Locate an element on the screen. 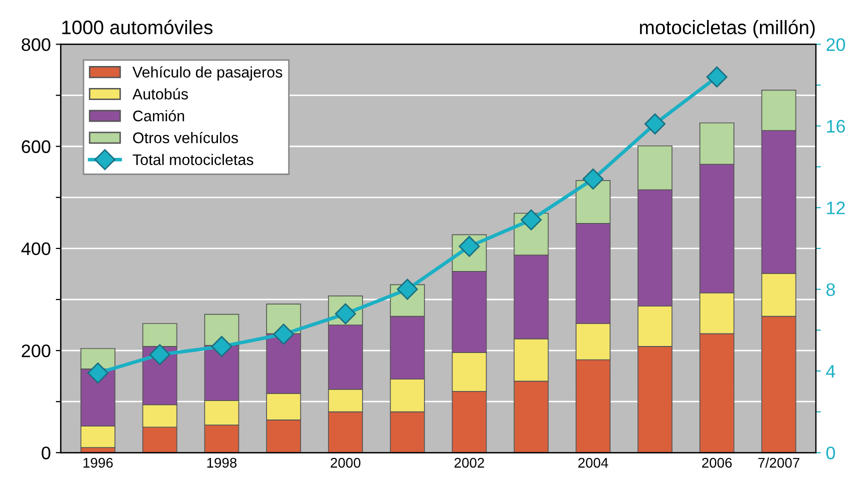 The width and height of the screenshot is (868, 492). y-tick-label: 0 is located at coordinates (46, 453).